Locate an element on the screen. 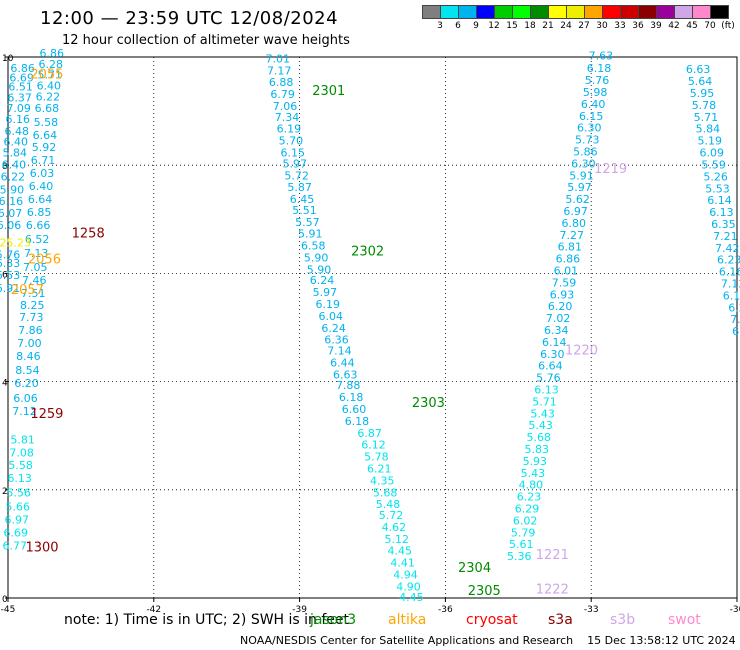  data-point-label: 7.08 is located at coordinates (21, 452).